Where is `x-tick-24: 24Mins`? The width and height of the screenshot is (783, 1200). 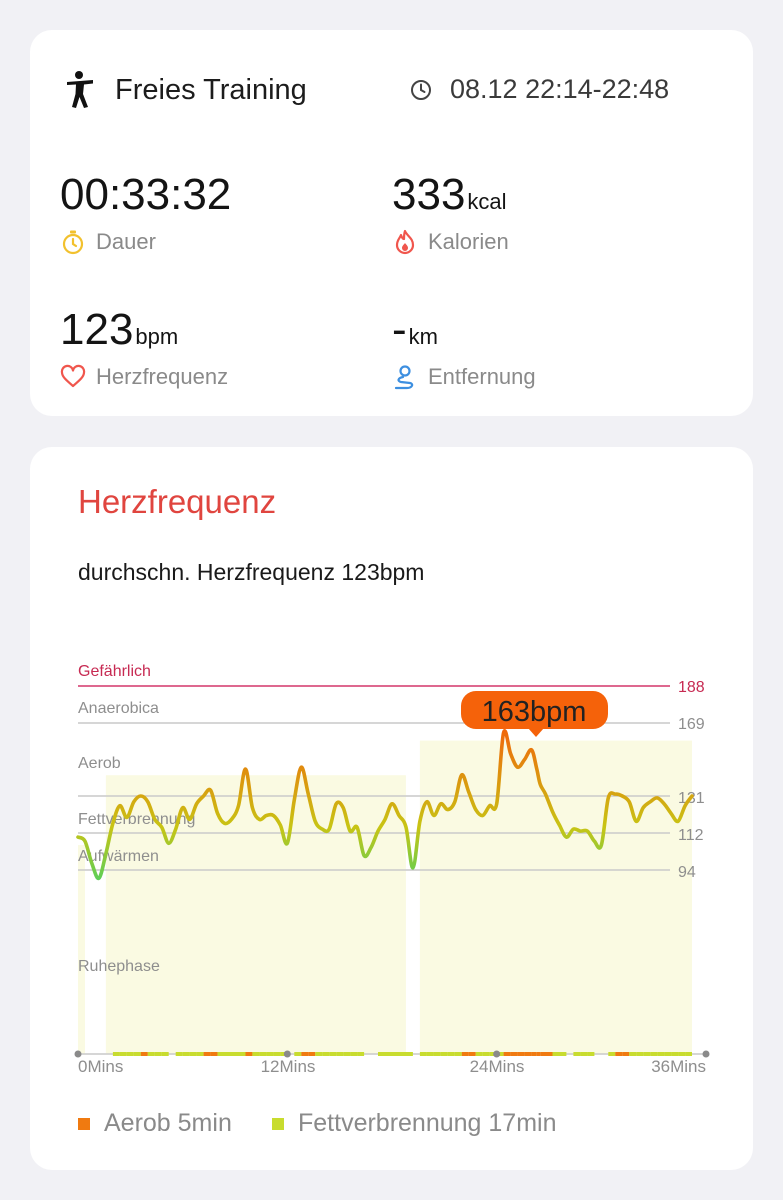
x-tick-24: 24Mins is located at coordinates (497, 1066).